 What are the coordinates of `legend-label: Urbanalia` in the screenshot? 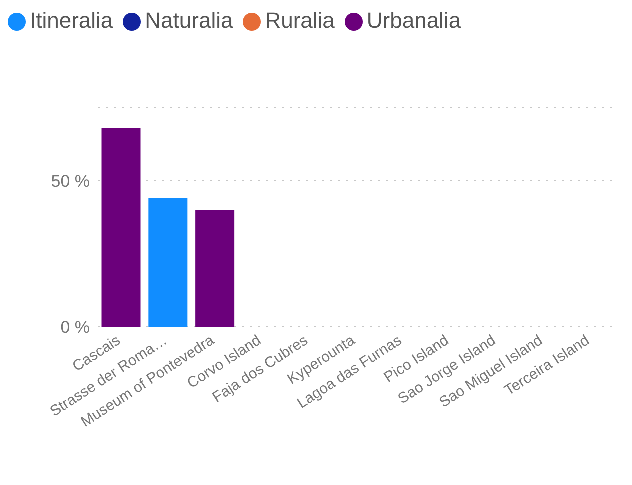 It's located at (414, 20).